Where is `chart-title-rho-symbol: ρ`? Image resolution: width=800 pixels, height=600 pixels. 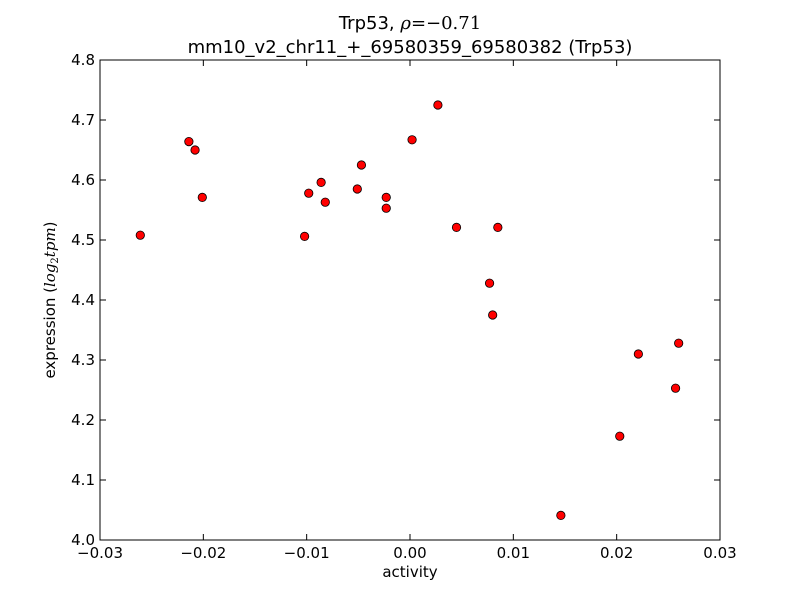 chart-title-rho-symbol: ρ is located at coordinates (405, 23).